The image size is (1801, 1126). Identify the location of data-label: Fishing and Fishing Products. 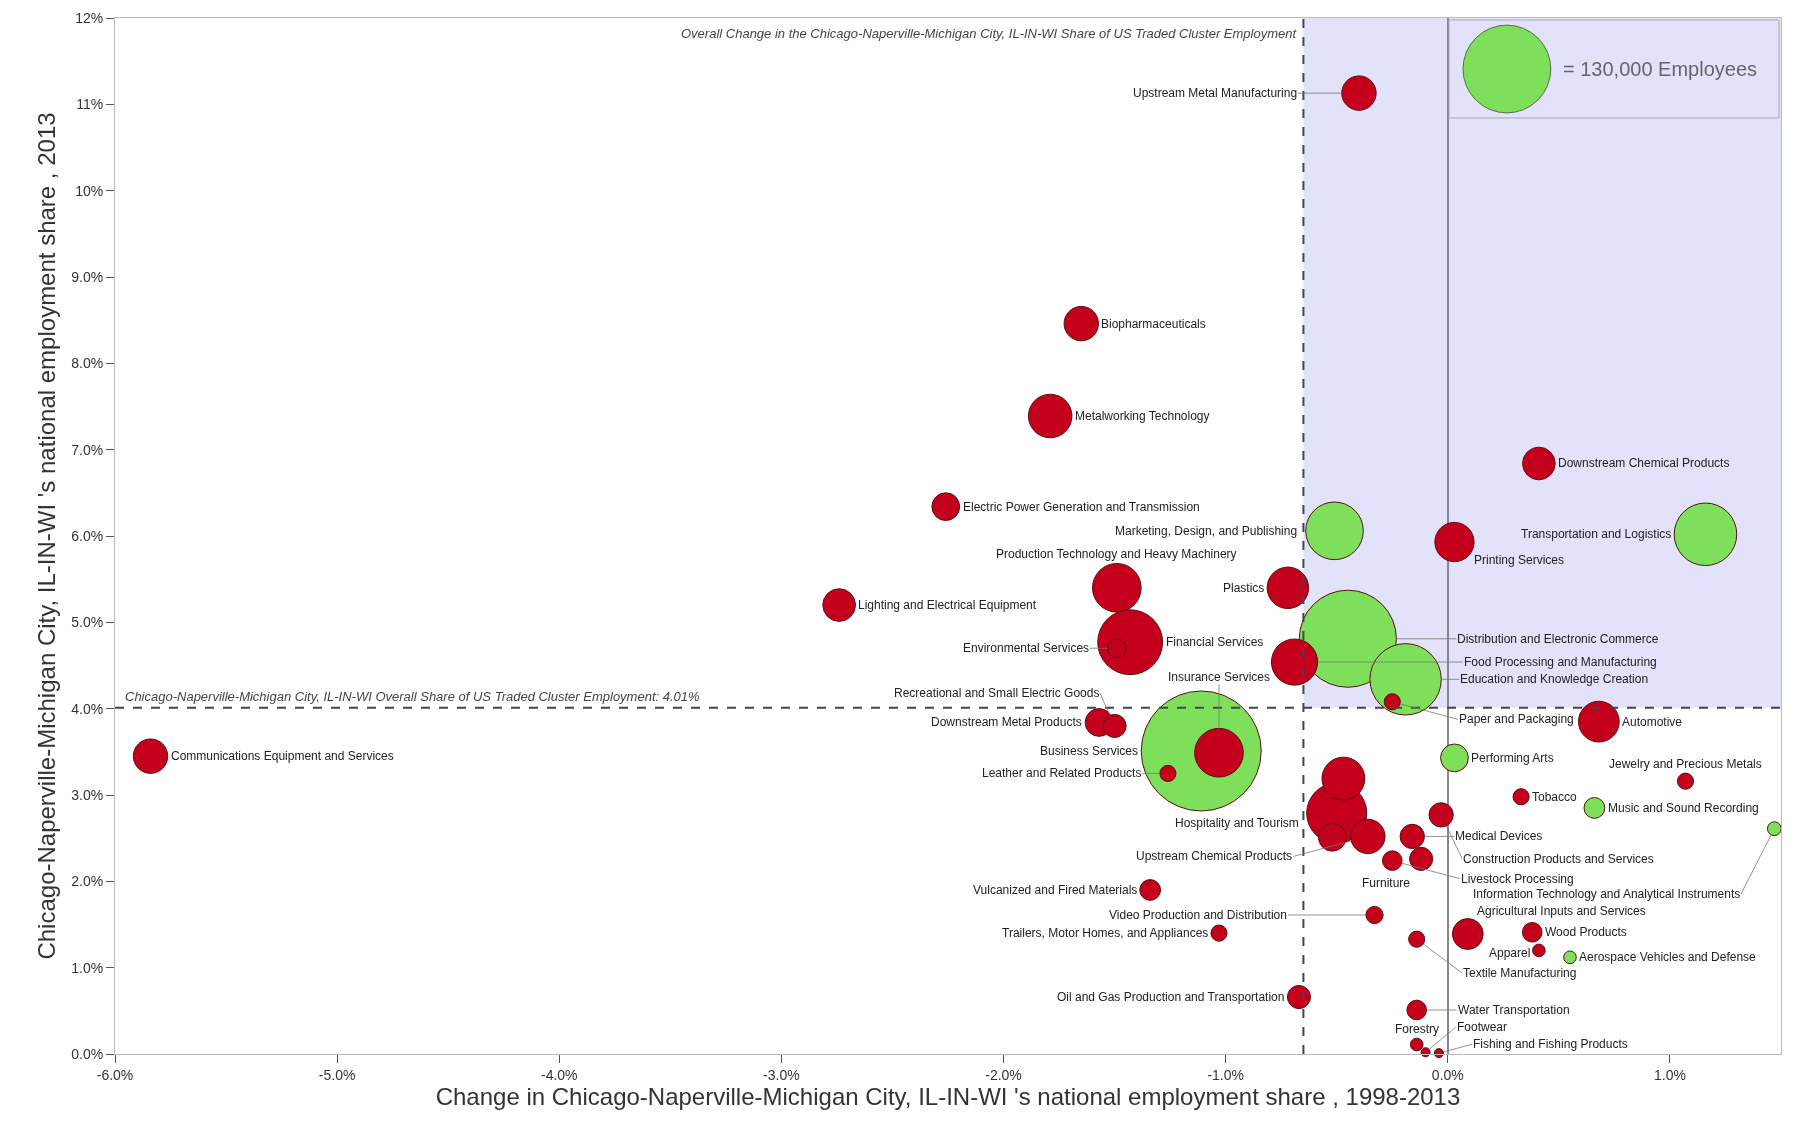
(1550, 1044).